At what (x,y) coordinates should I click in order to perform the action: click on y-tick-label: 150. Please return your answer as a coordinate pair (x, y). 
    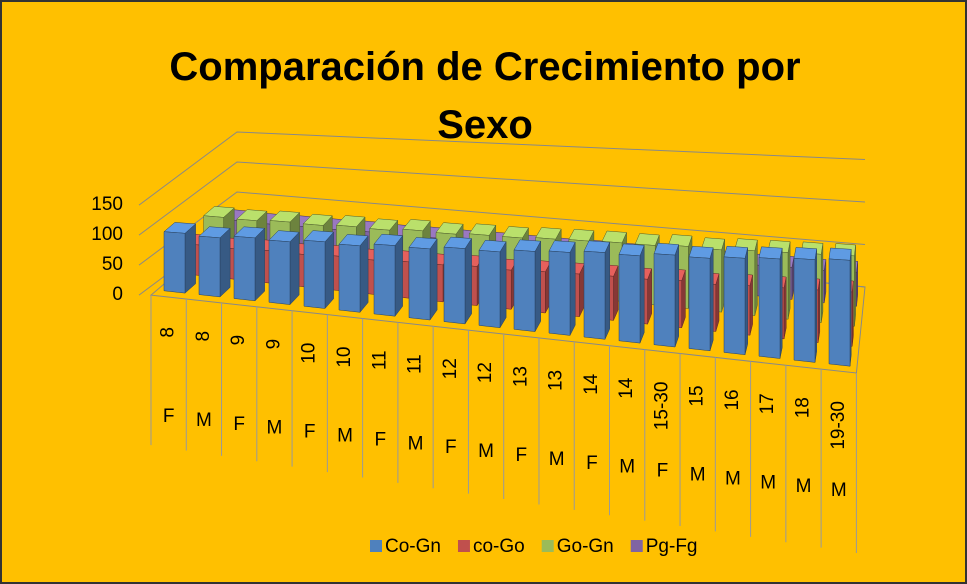
    Looking at the image, I should click on (107, 204).